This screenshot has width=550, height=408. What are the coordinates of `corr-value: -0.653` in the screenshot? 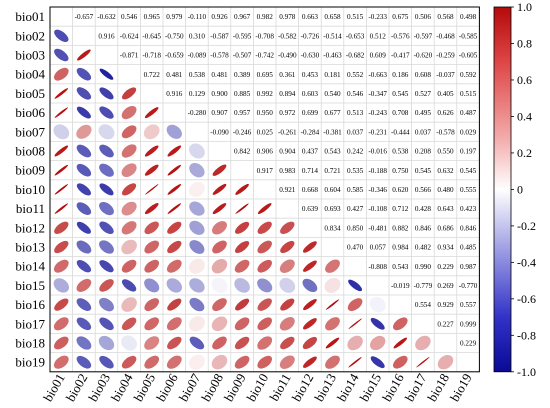 It's located at (355, 36).